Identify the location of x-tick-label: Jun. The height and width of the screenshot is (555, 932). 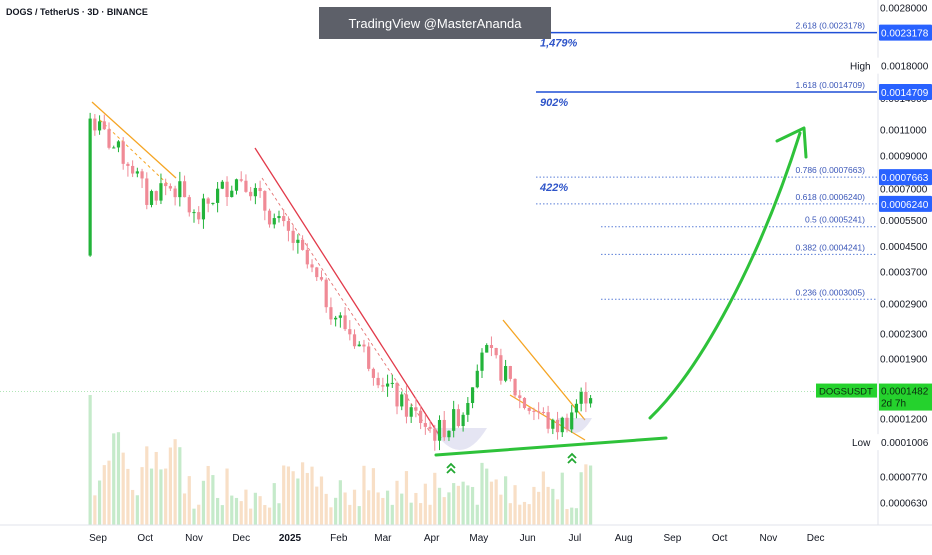
(528, 538).